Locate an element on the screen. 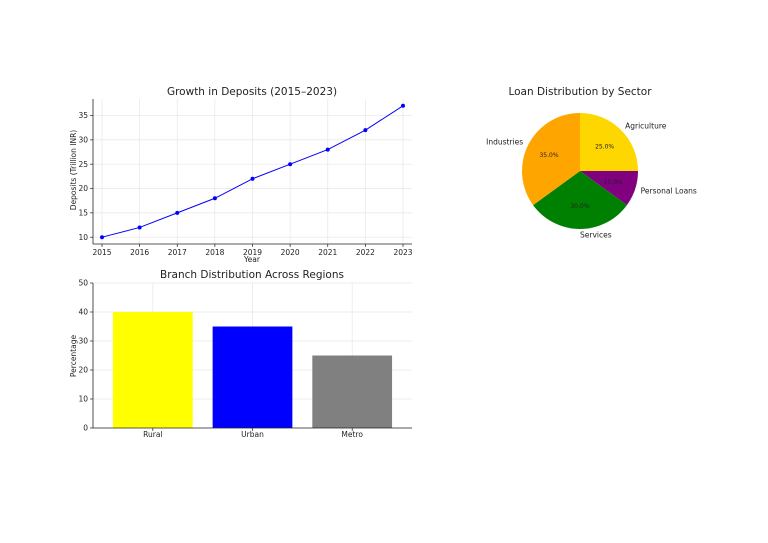  branch-y-tick-label: 20 is located at coordinates (83, 370).